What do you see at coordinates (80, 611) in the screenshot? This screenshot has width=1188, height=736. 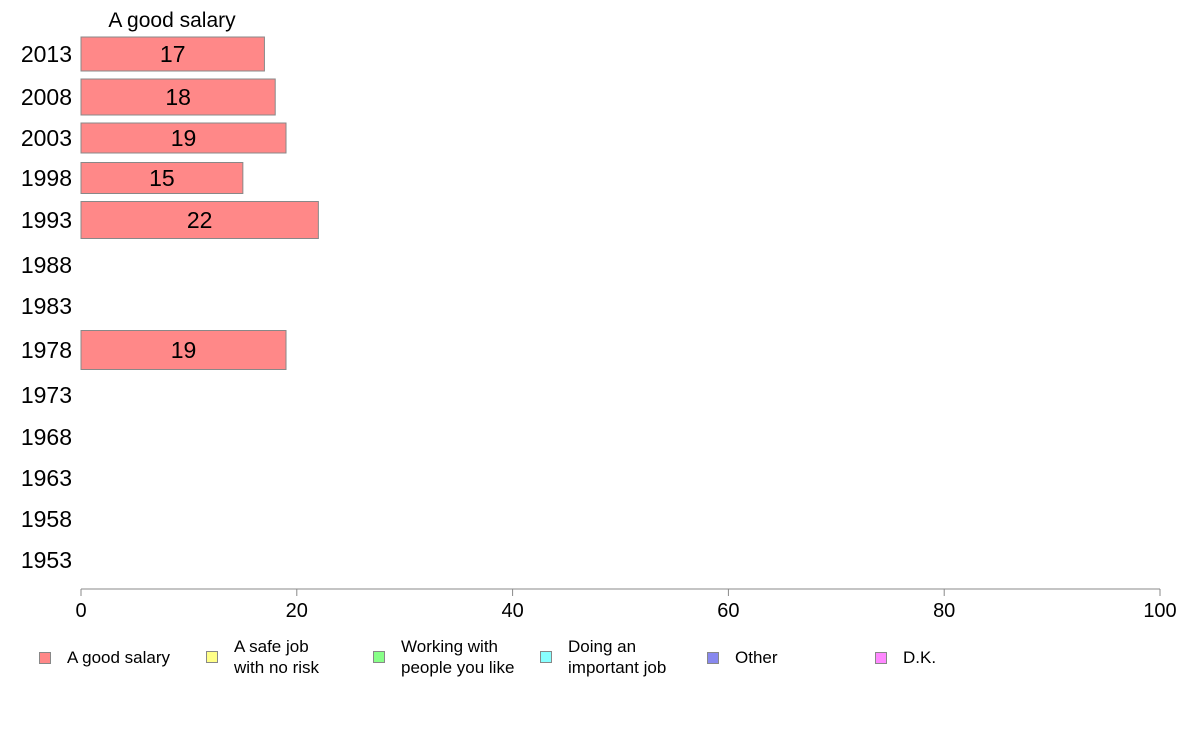 I see `x-tick-label: 0` at bounding box center [80, 611].